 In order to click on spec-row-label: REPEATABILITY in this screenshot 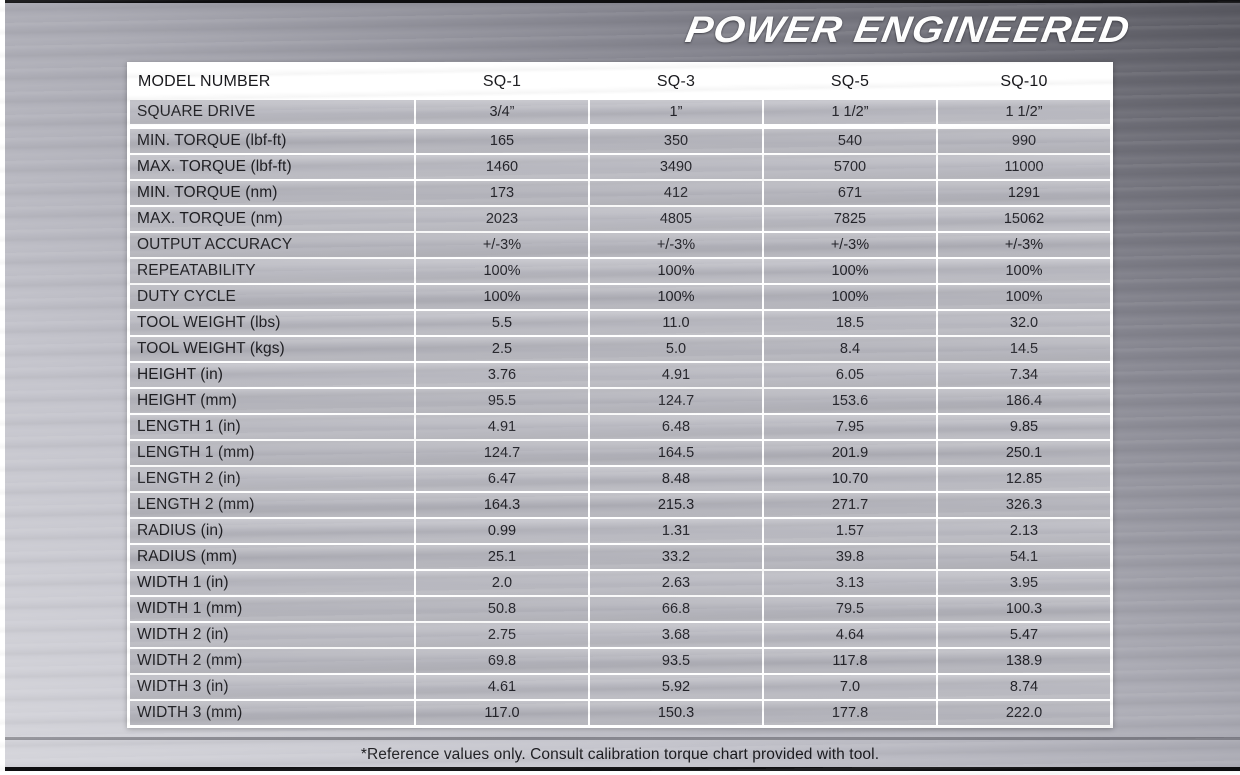, I will do `click(272, 271)`.